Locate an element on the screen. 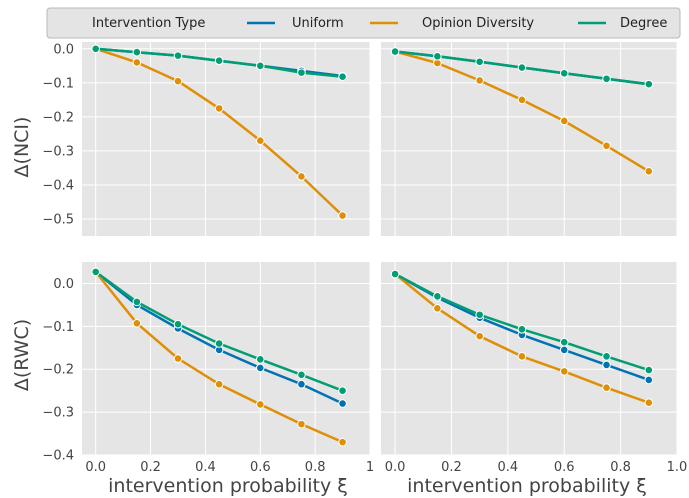  legend-title: Intervention Type is located at coordinates (148, 23).